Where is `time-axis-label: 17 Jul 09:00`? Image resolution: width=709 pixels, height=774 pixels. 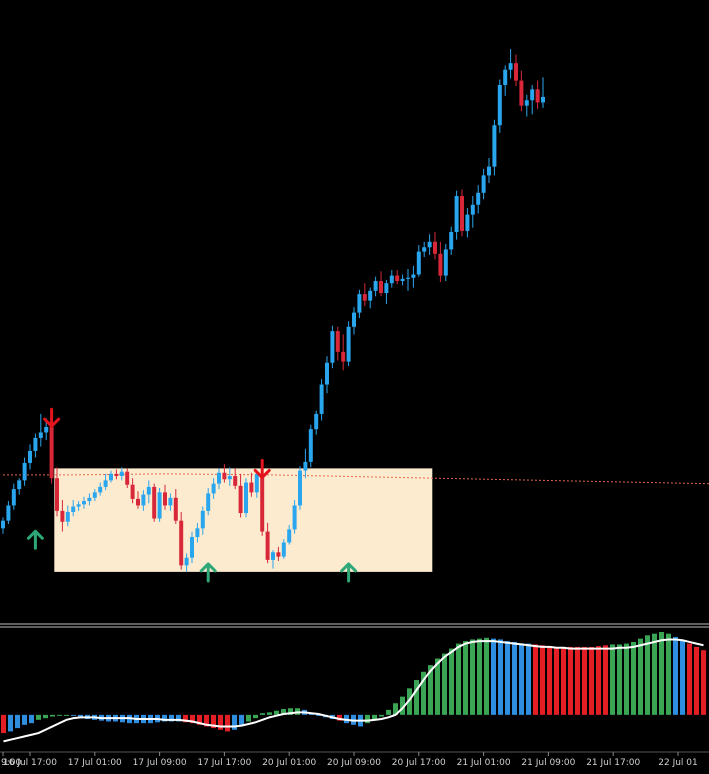 time-axis-label: 17 Jul 09:00 is located at coordinates (160, 763).